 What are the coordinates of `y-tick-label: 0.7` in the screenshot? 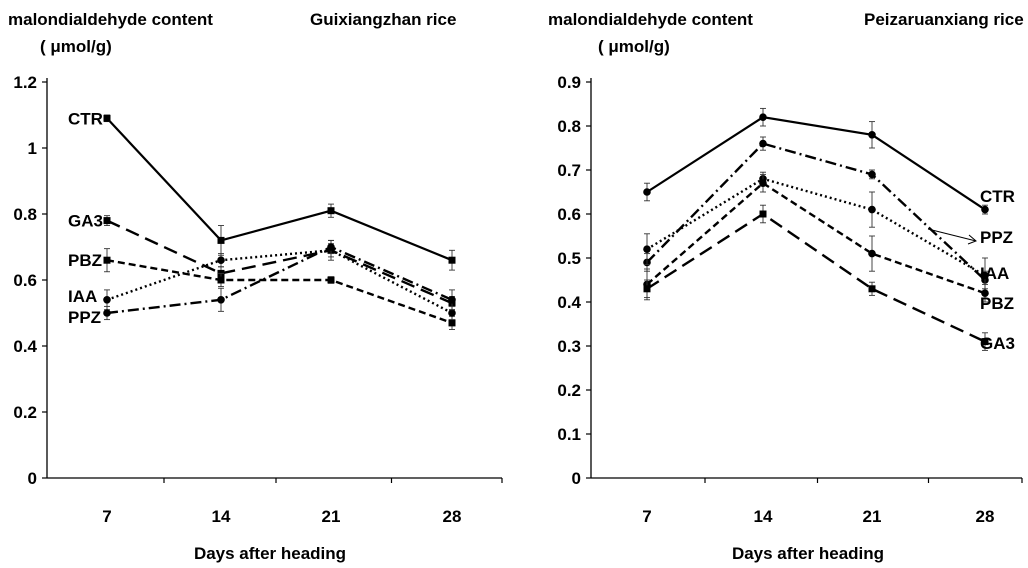 It's located at (569, 170).